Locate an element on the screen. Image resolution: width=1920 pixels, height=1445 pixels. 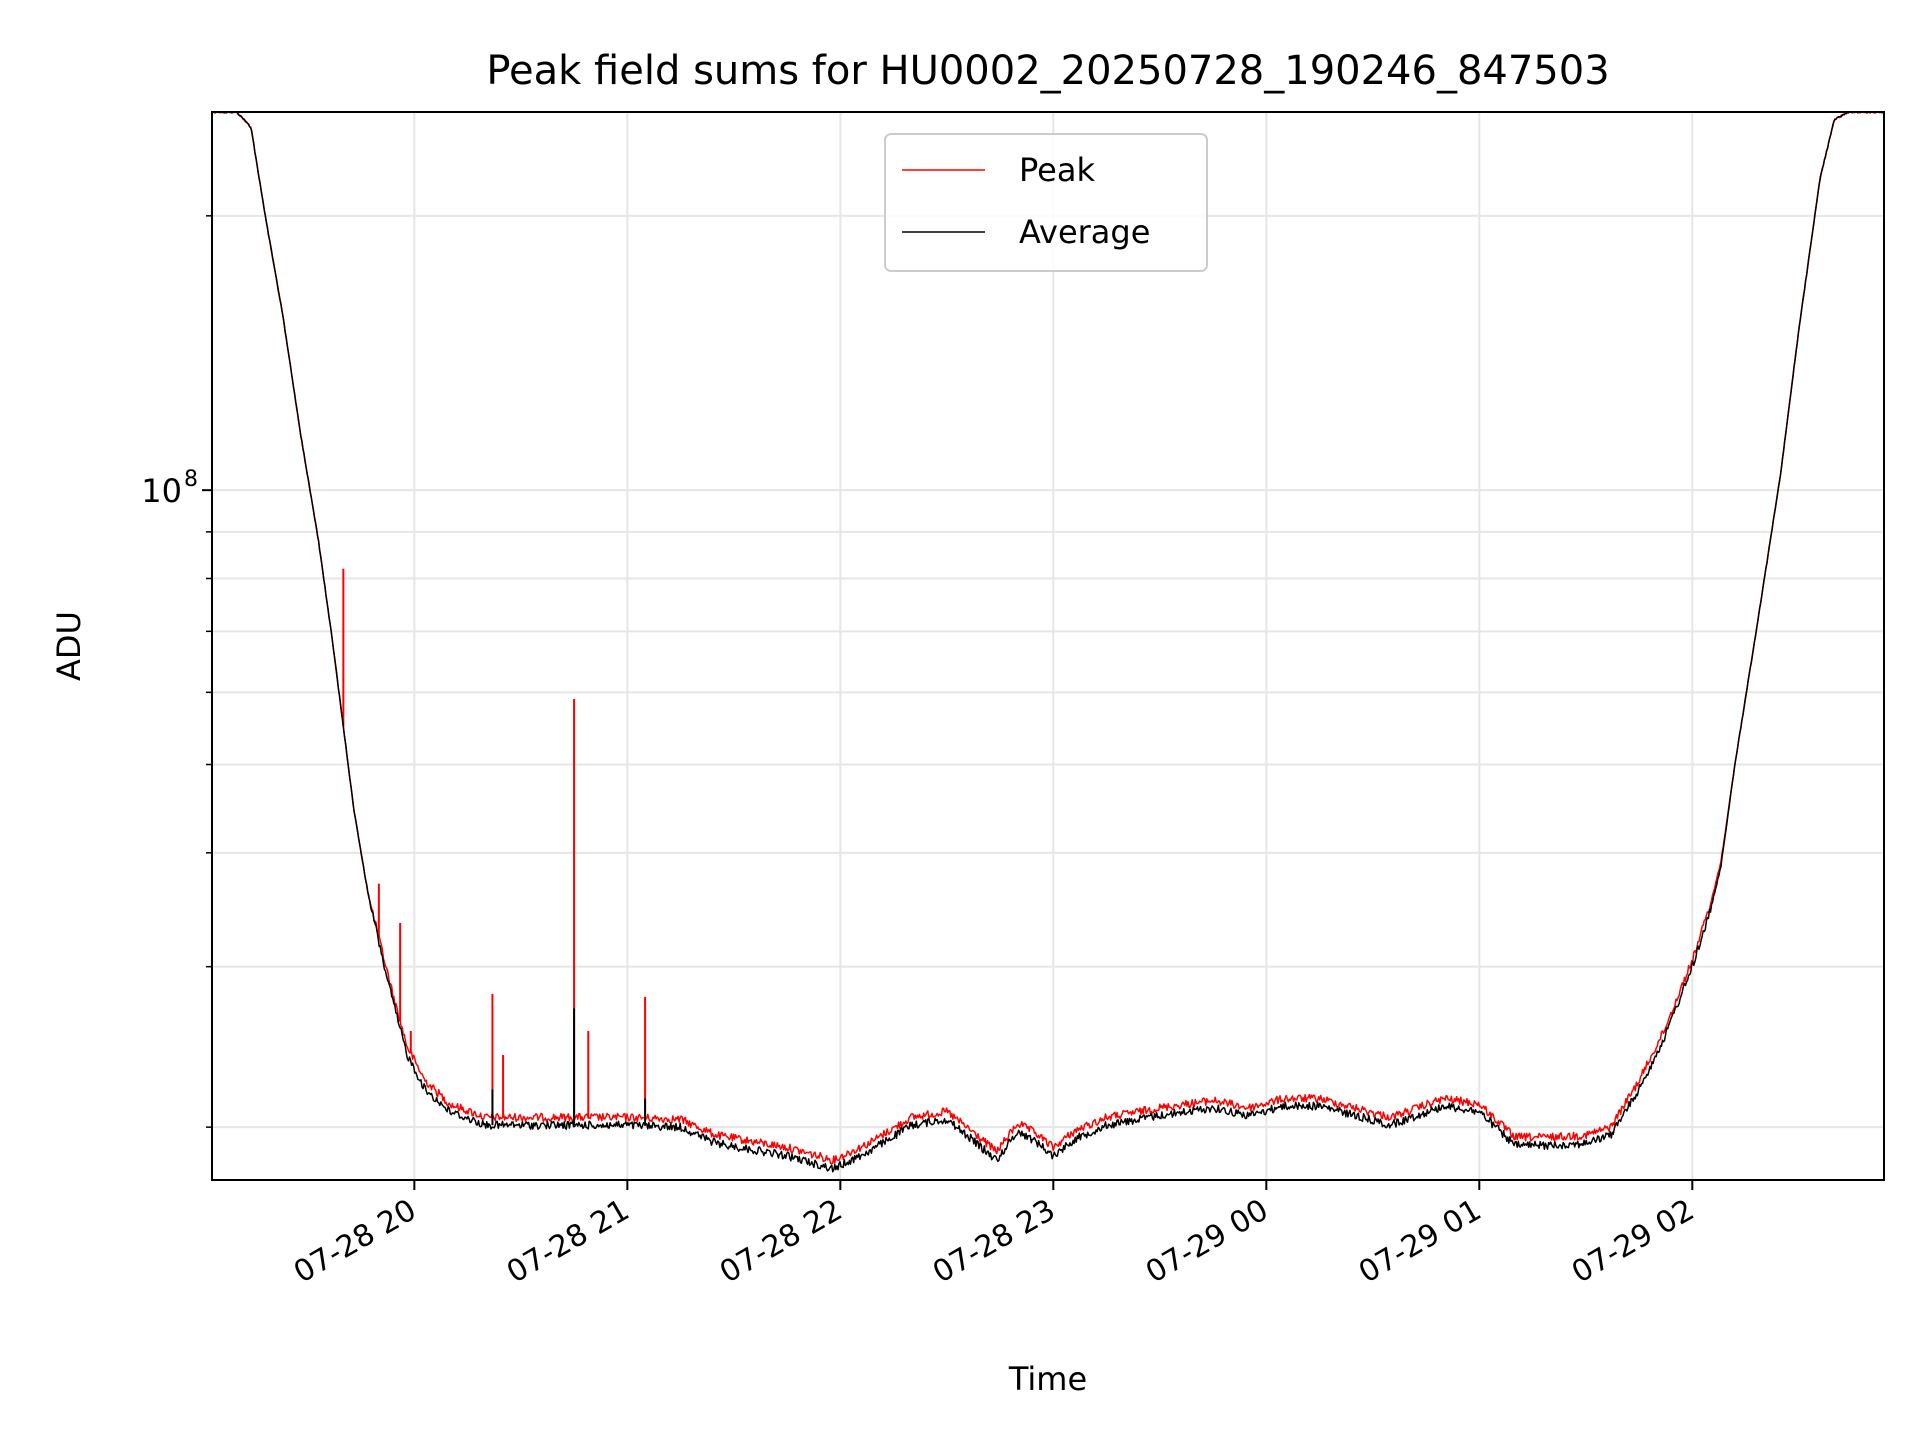
legend-box is located at coordinates (1046, 202).